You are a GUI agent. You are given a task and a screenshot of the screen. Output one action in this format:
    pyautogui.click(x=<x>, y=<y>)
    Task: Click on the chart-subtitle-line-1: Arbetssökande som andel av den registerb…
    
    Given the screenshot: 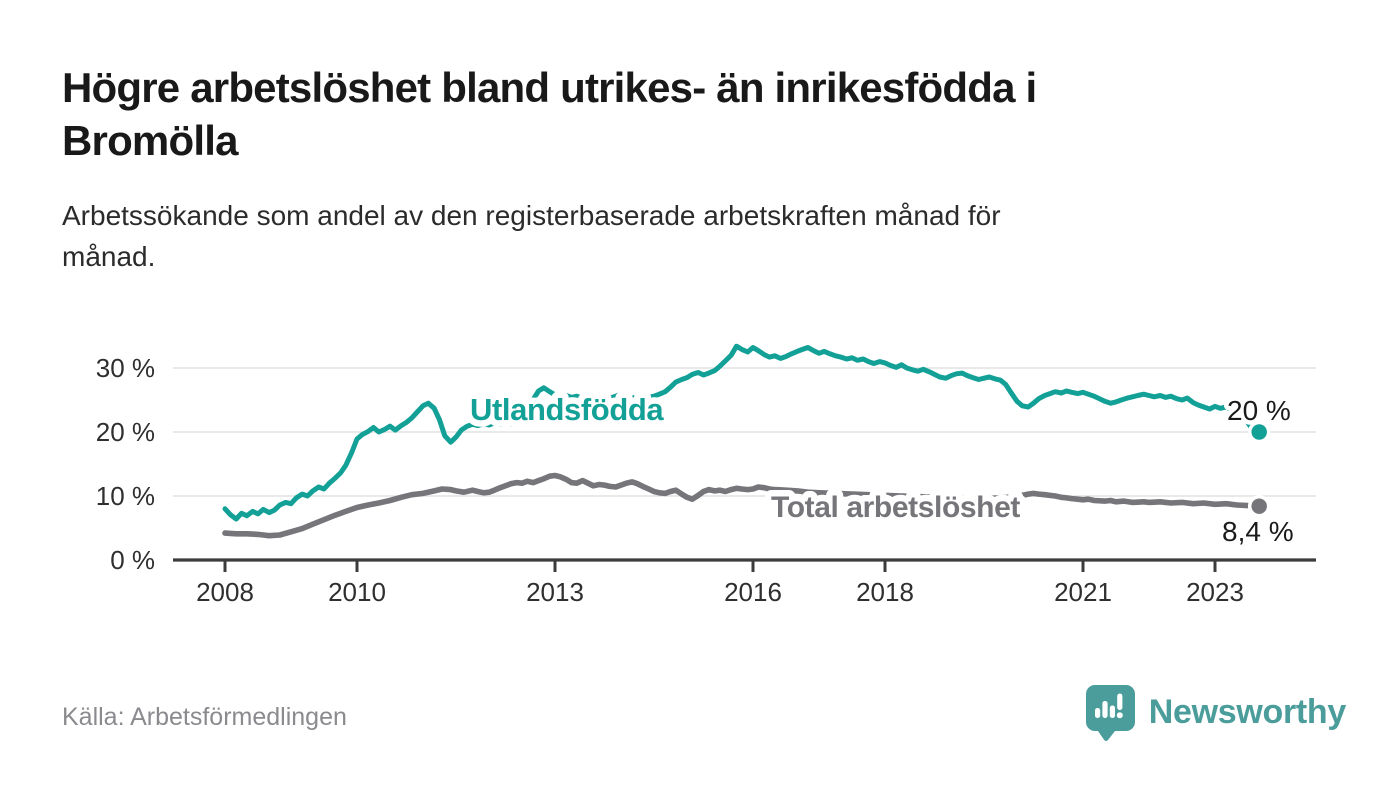 What is the action you would take?
    pyautogui.click(x=531, y=215)
    